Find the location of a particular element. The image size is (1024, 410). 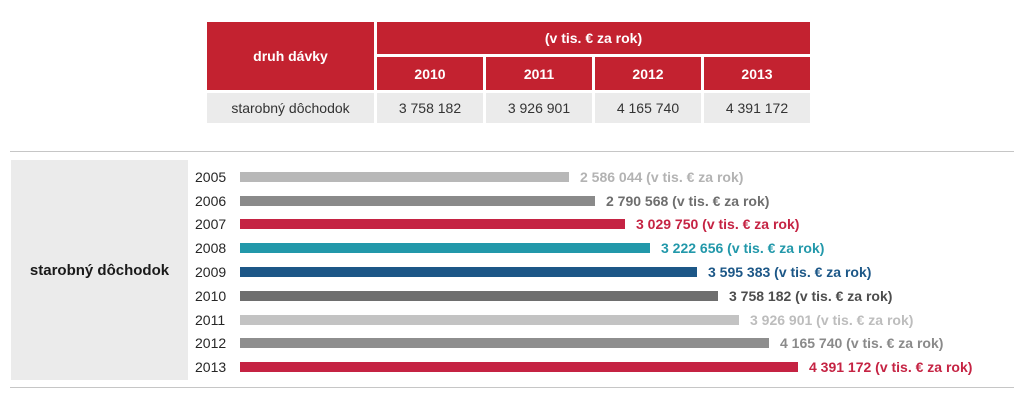

chart-category-box: starobný dôchodok is located at coordinates (99, 270).